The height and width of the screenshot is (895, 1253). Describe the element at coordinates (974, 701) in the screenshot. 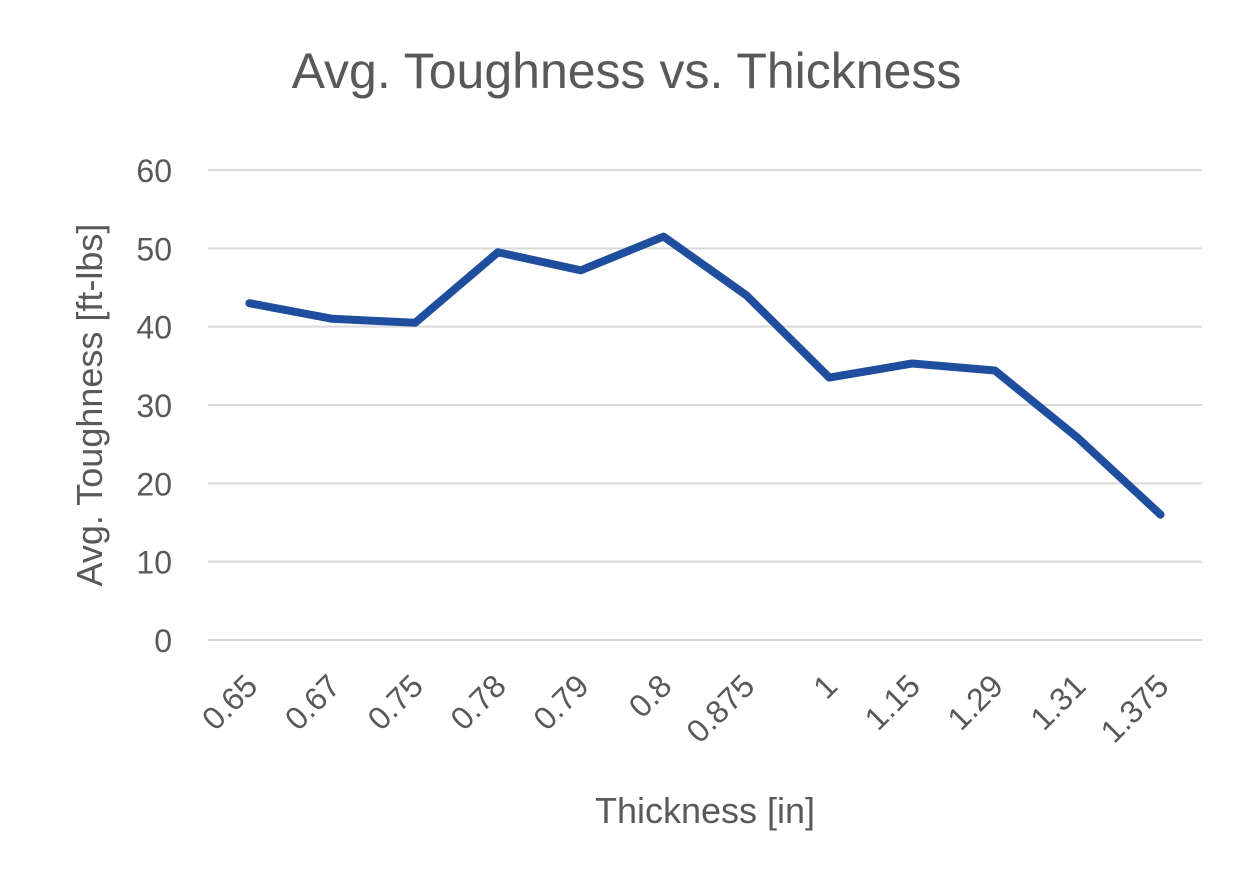

I see `x-tick-label: 1.29` at that location.